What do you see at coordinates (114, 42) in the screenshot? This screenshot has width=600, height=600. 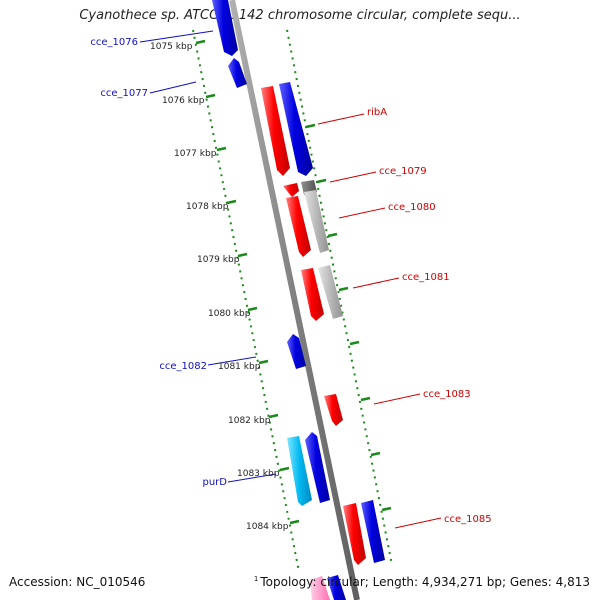 I see `label-cce-1076: cce_1076` at bounding box center [114, 42].